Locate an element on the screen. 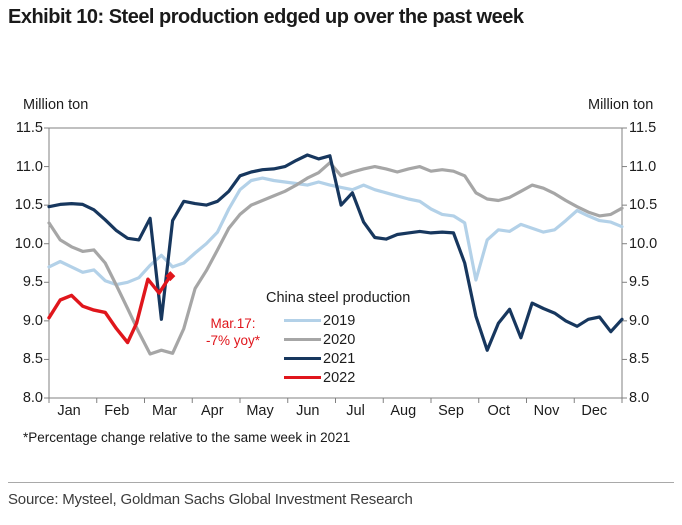 Image resolution: width=682 pixels, height=525 pixels. x-axis-month-label: Jun is located at coordinates (308, 411).